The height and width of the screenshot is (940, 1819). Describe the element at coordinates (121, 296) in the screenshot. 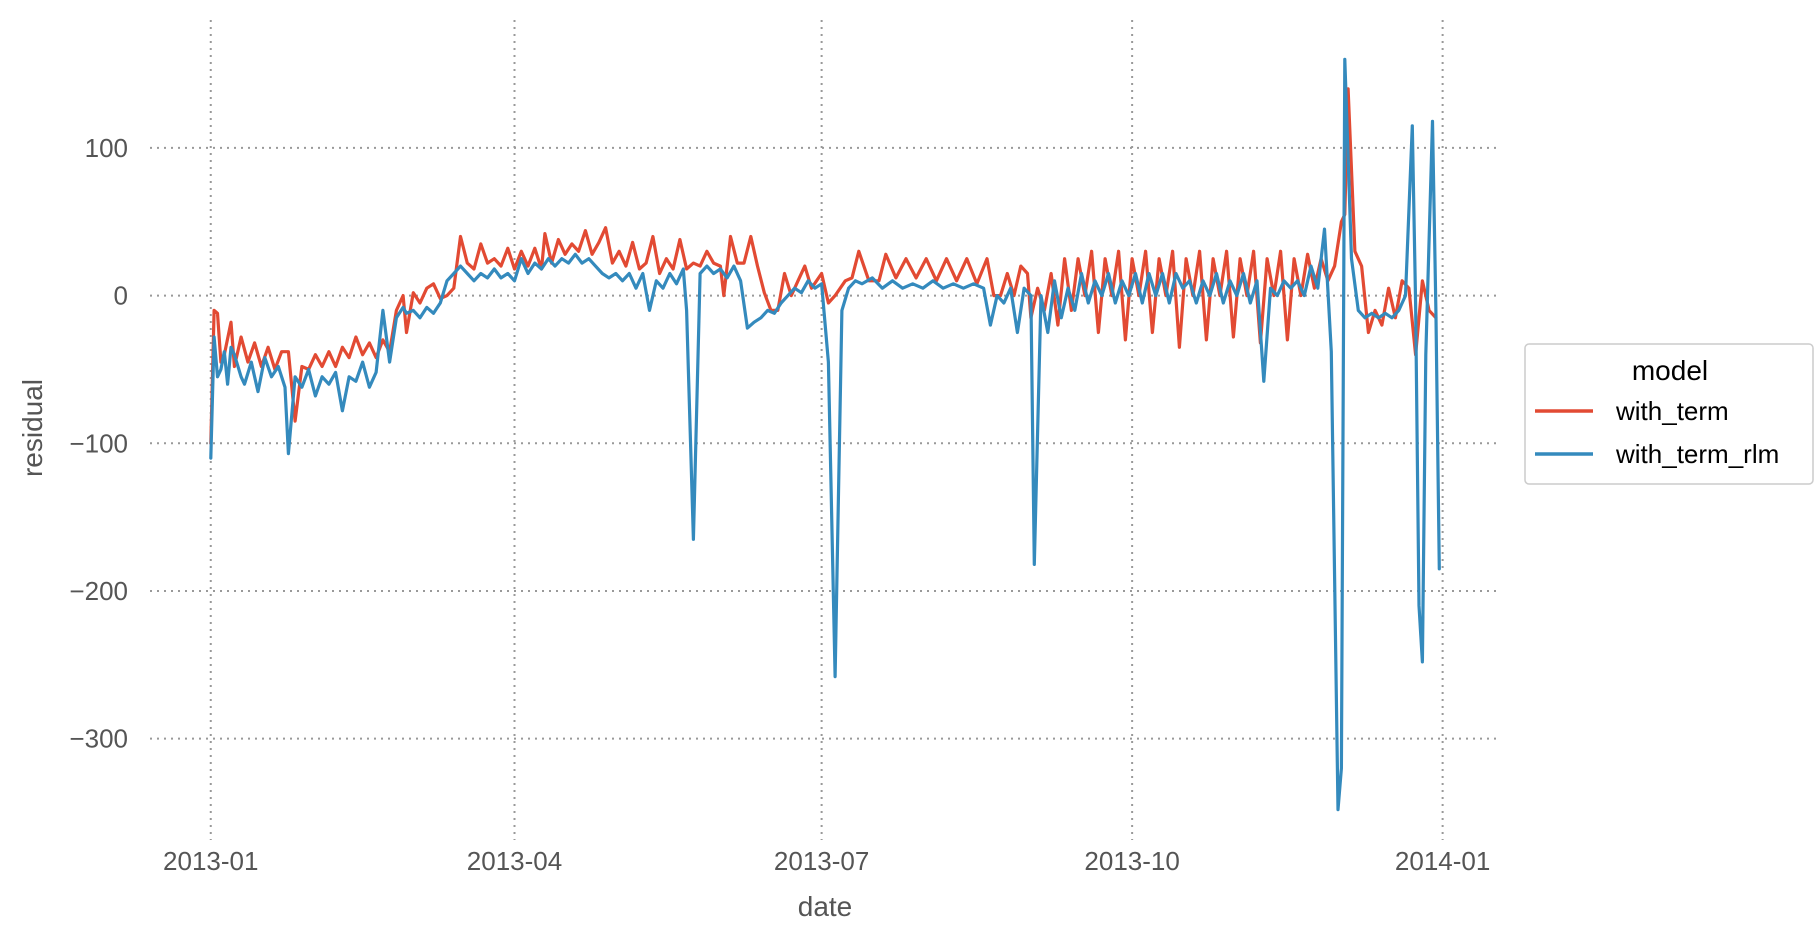

I see `y-tick-label: 0` at that location.